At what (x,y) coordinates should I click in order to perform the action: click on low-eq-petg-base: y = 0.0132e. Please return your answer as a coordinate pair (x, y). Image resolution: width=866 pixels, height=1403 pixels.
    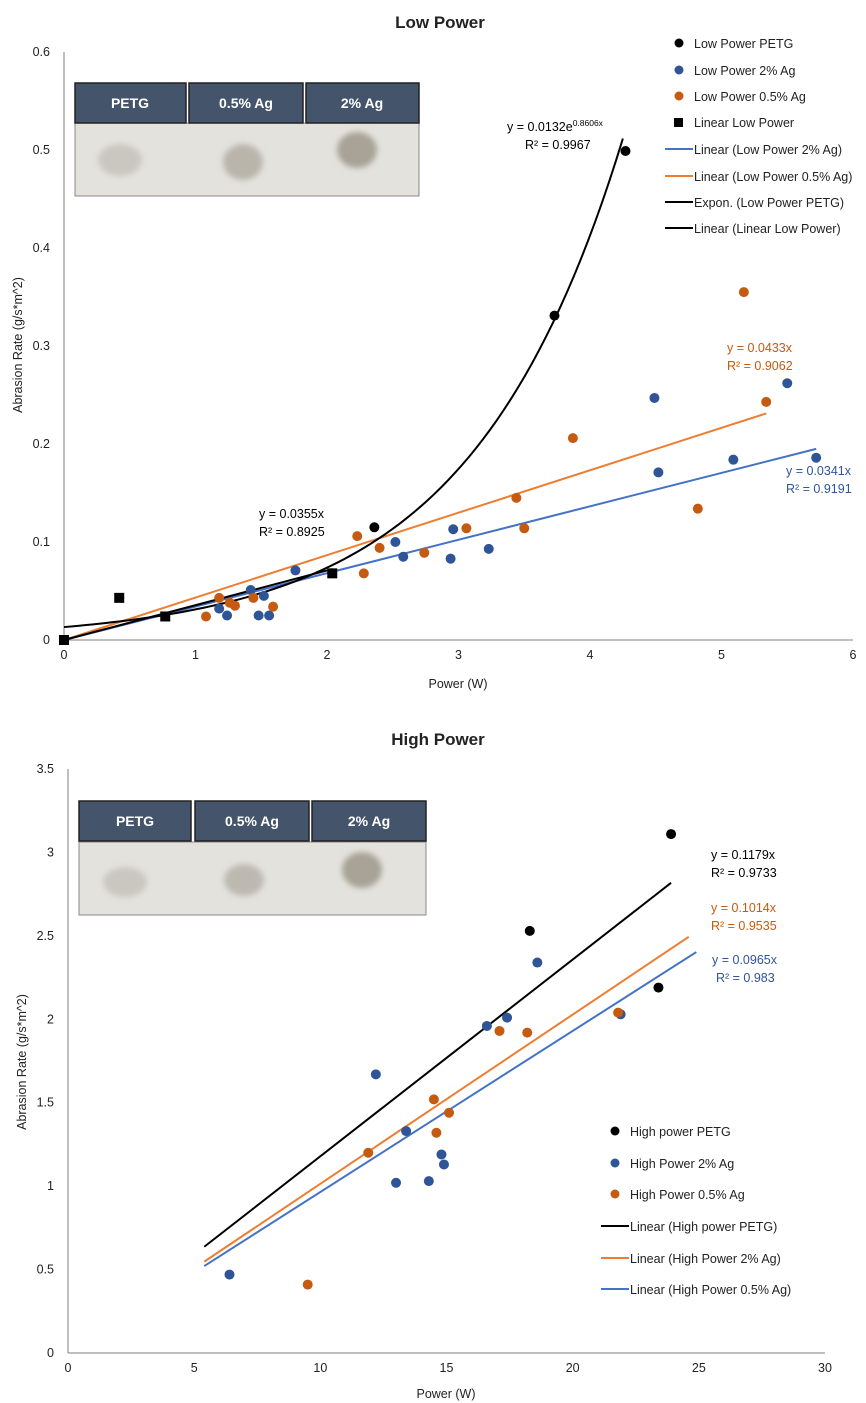
    Looking at the image, I should click on (540, 127).